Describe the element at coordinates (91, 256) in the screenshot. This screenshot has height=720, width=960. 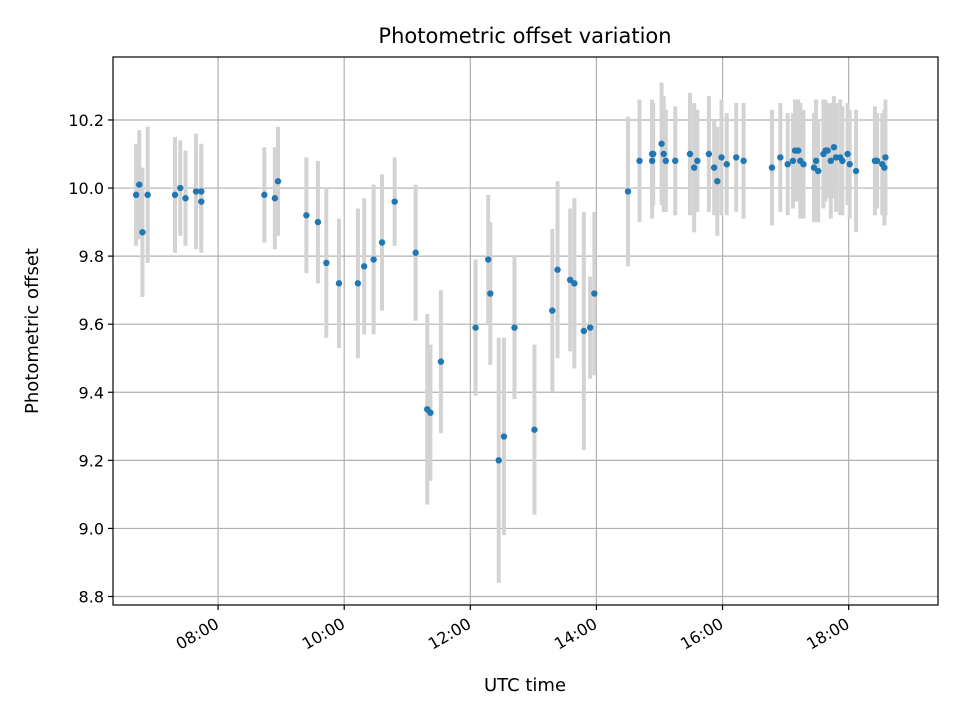
I see `y-tick-label: 9.8` at that location.